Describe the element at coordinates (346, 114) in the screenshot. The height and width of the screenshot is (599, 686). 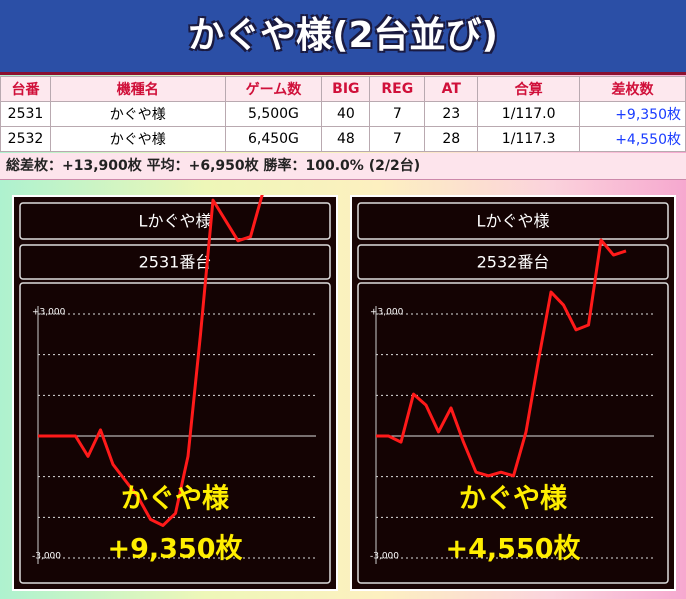
I see `table-cell: 40` at that location.